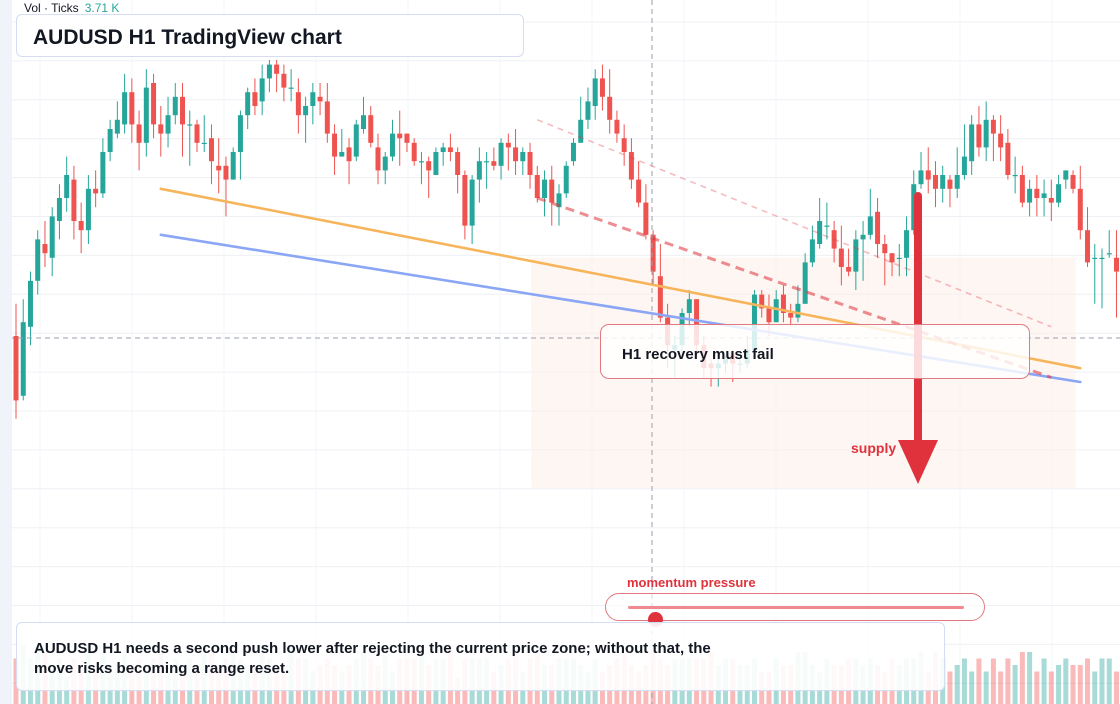  What do you see at coordinates (918, 462) in the screenshot?
I see `down-arrow-icon` at bounding box center [918, 462].